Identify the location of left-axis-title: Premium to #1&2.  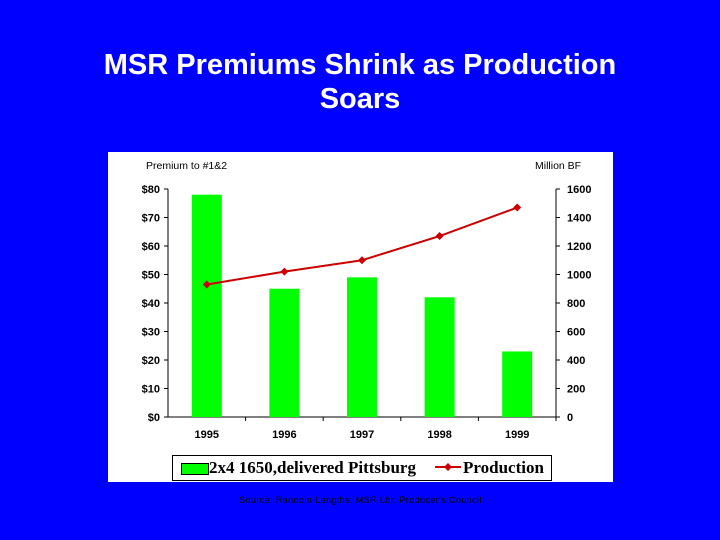
(187, 166).